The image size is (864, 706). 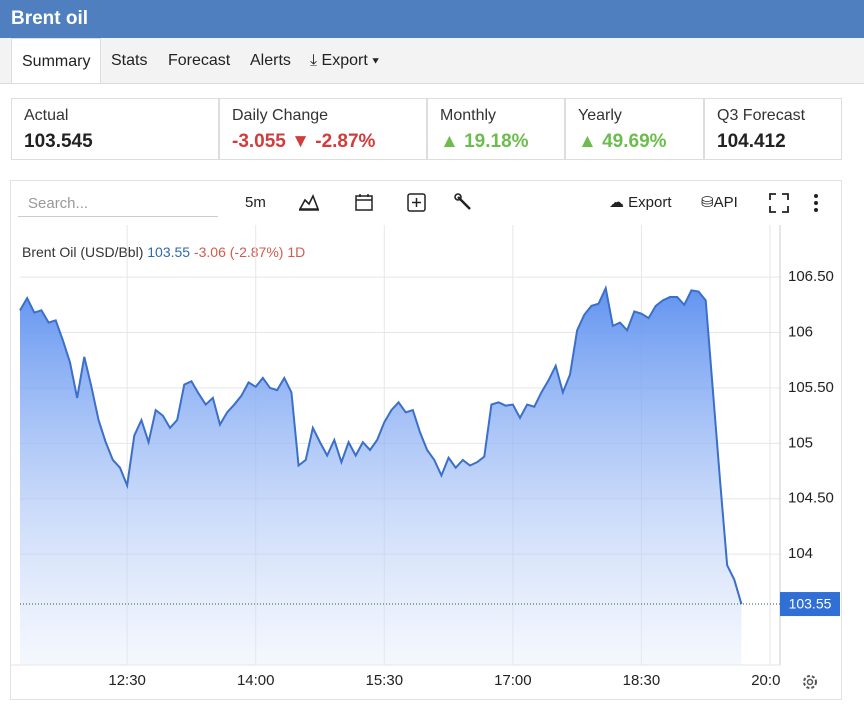 What do you see at coordinates (46, 115) in the screenshot?
I see `stat-label: Actual` at bounding box center [46, 115].